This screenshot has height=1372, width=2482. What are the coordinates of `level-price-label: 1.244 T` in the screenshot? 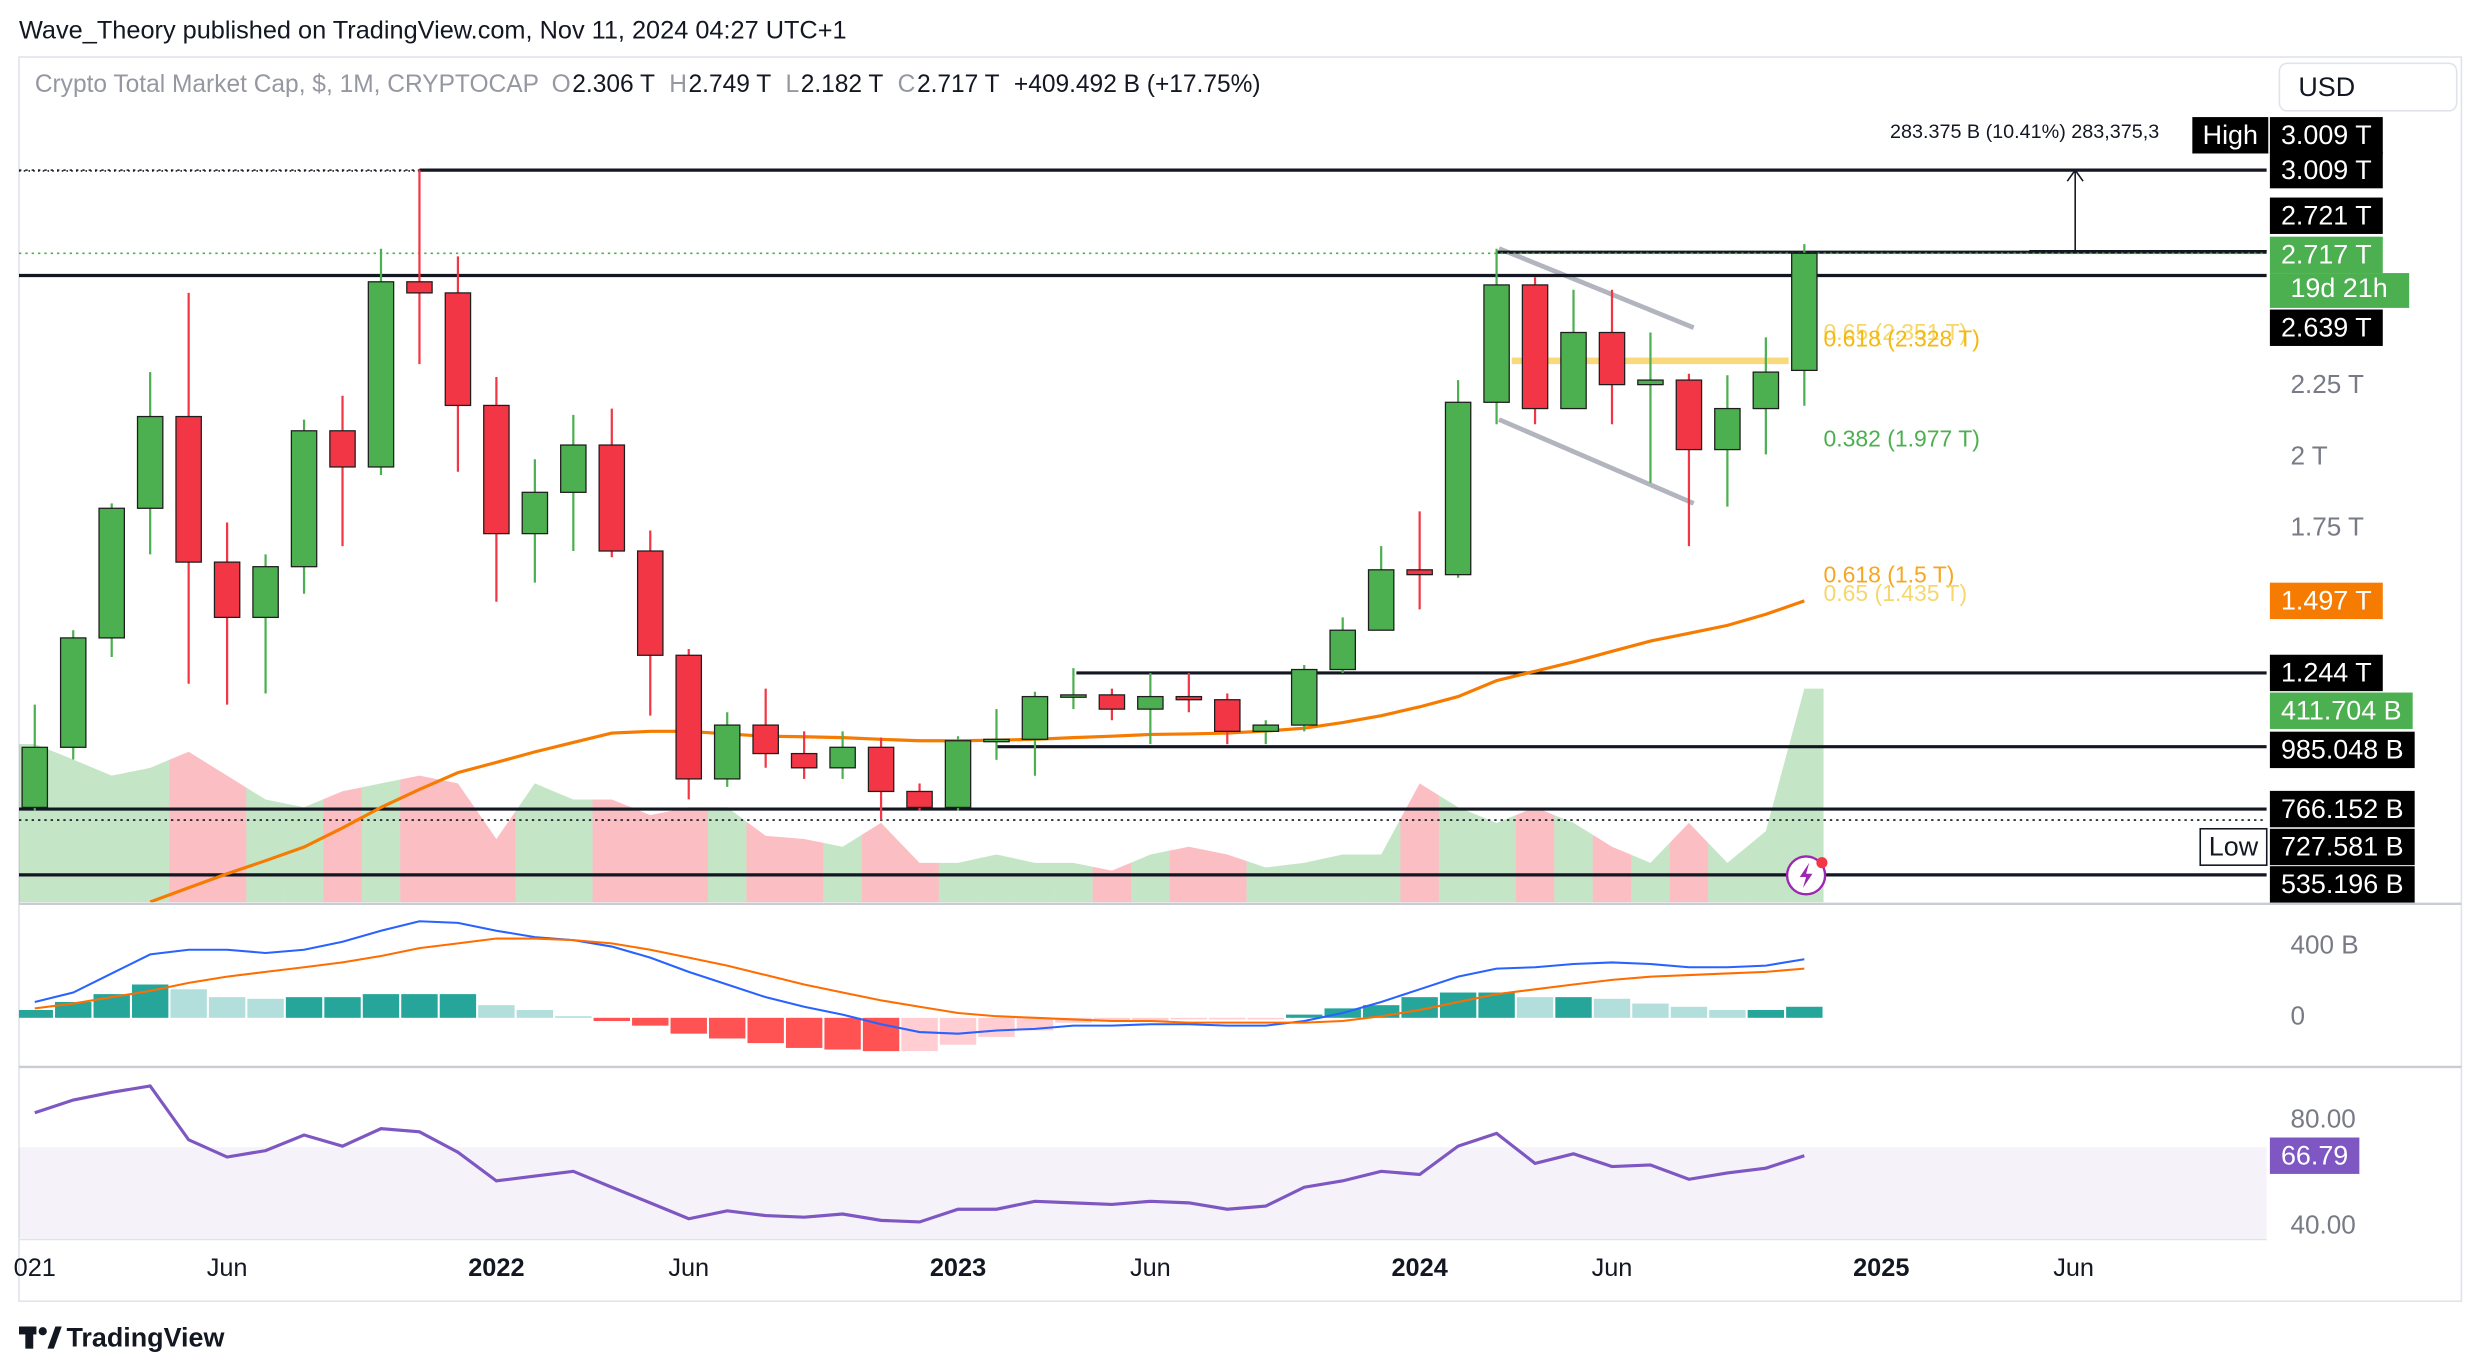 It's located at (2326, 673).